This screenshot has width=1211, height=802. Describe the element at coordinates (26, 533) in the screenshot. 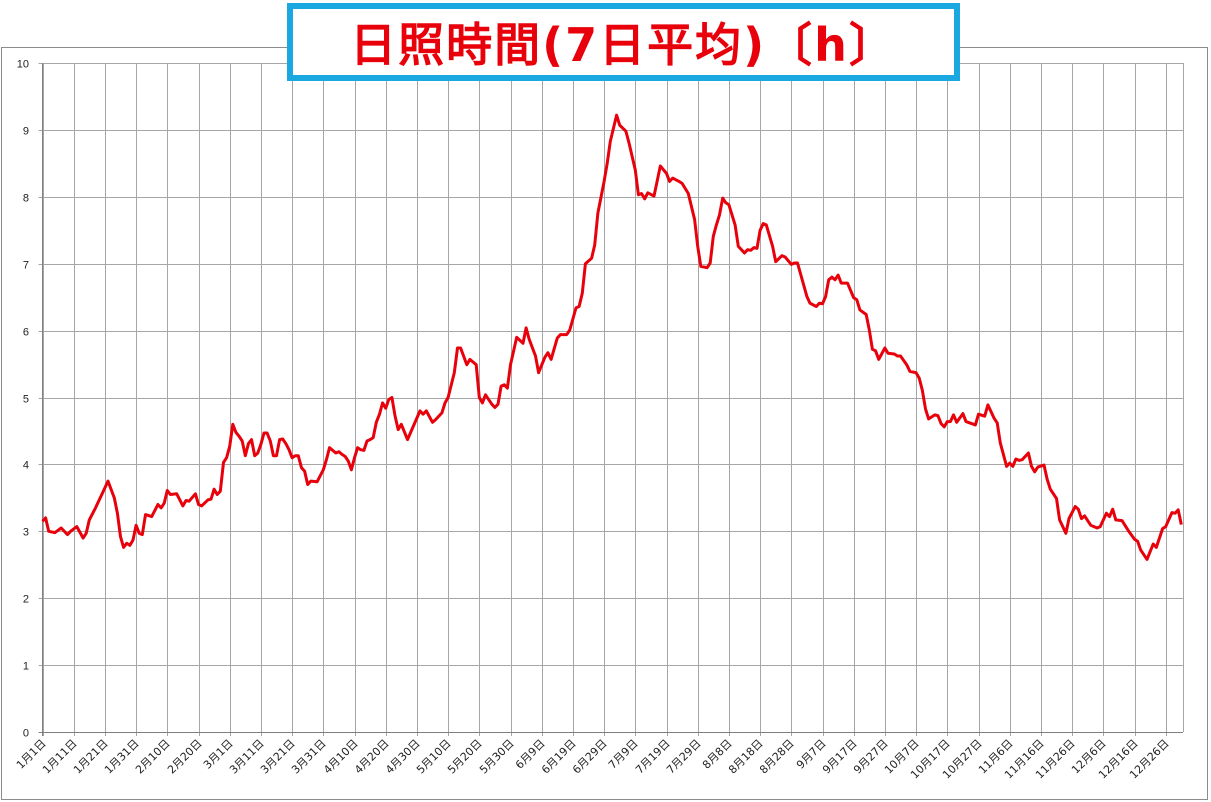

I see `y-tick-label: 3` at that location.